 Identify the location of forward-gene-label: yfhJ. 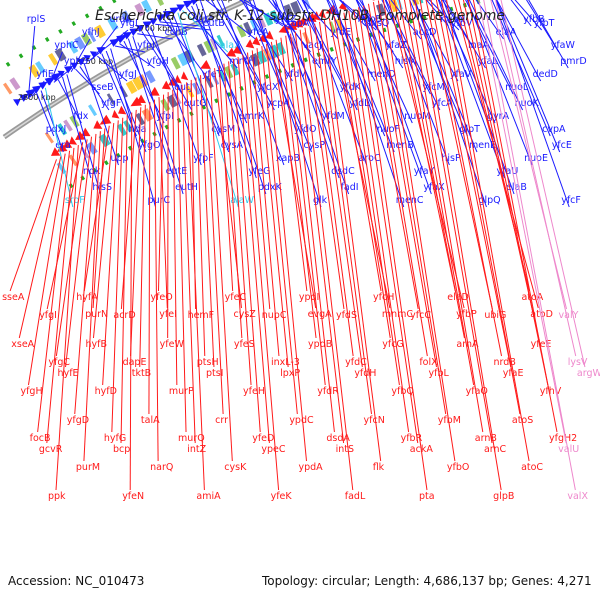
(91, 32).